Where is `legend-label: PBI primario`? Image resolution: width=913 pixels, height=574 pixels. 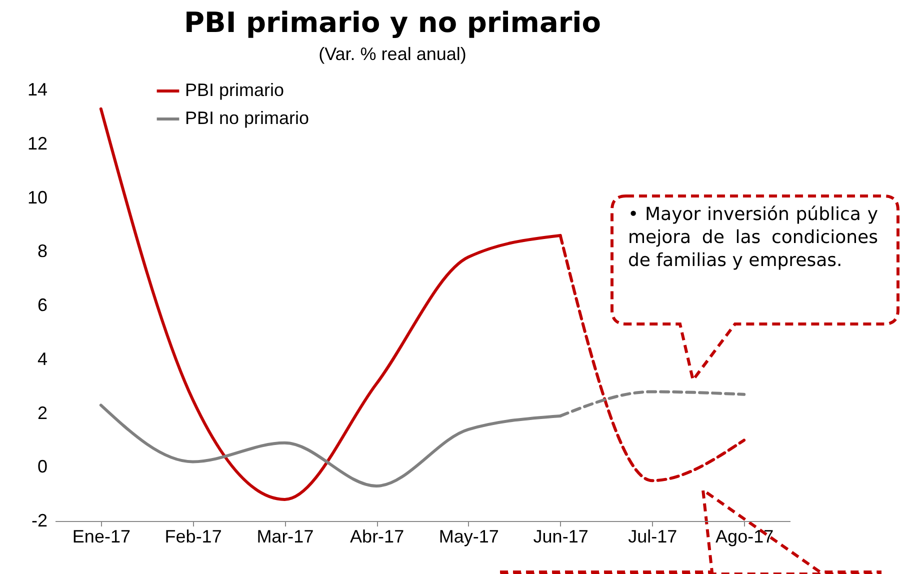
legend-label: PBI primario is located at coordinates (234, 90).